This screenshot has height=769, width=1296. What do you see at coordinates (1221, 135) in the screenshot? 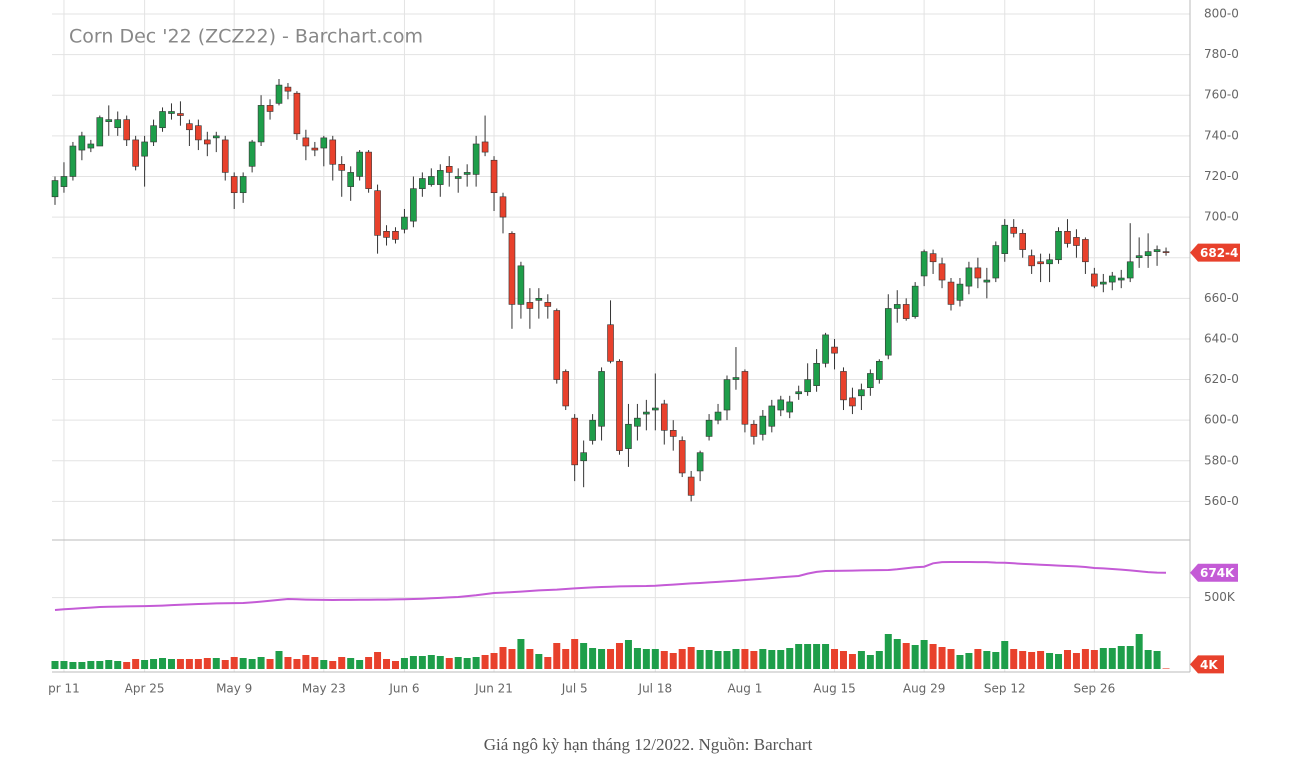
I see `y-tick-label: 740-0` at bounding box center [1221, 135].